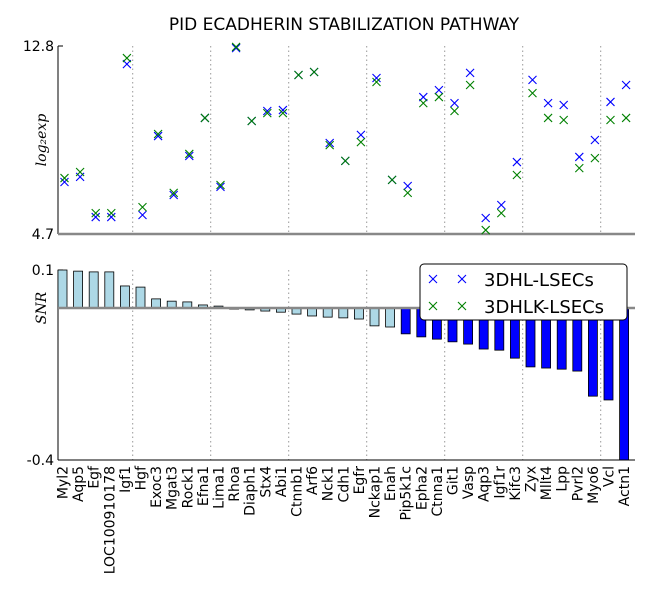  What do you see at coordinates (157, 487) in the screenshot?
I see `x-tick-label: Exoc3` at bounding box center [157, 487].